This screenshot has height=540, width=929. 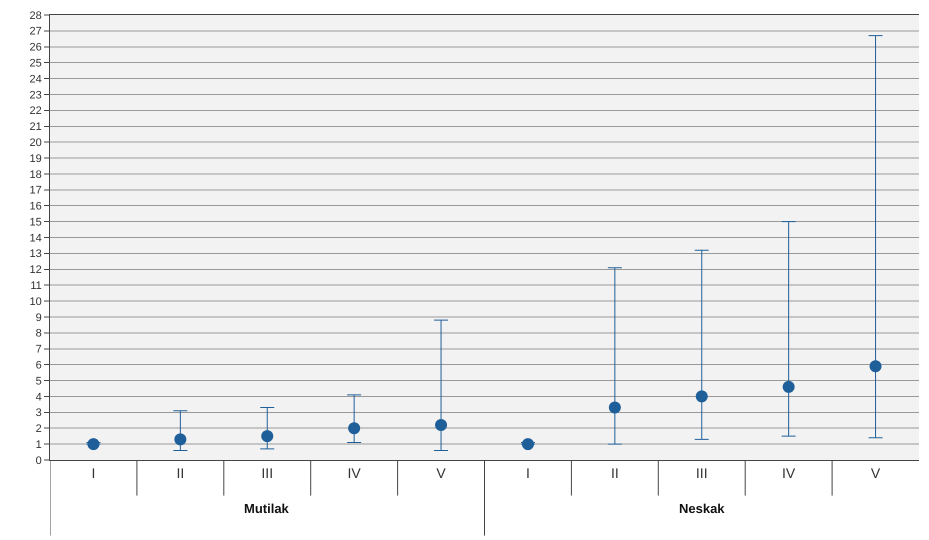 I want to click on y-tick-label: 21, so click(x=36, y=127).